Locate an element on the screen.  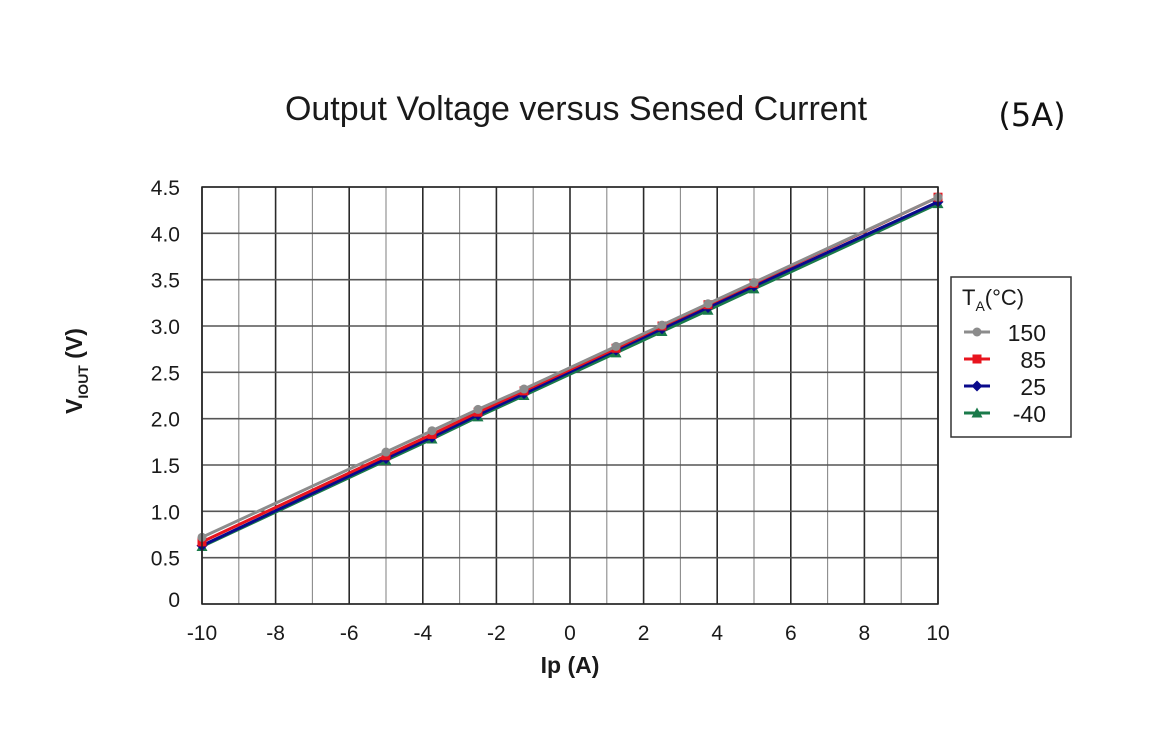
x-tick-label: 8 is located at coordinates (865, 633).